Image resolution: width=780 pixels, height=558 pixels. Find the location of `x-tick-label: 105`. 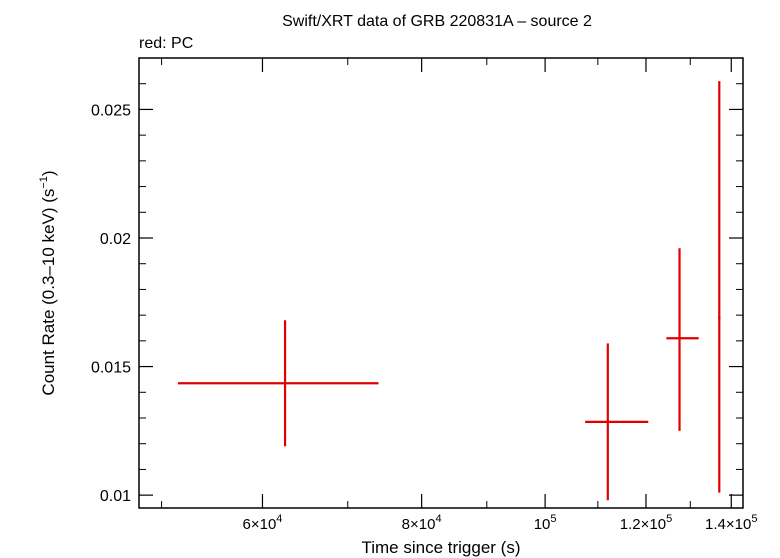

x-tick-label: 105 is located at coordinates (545, 523).